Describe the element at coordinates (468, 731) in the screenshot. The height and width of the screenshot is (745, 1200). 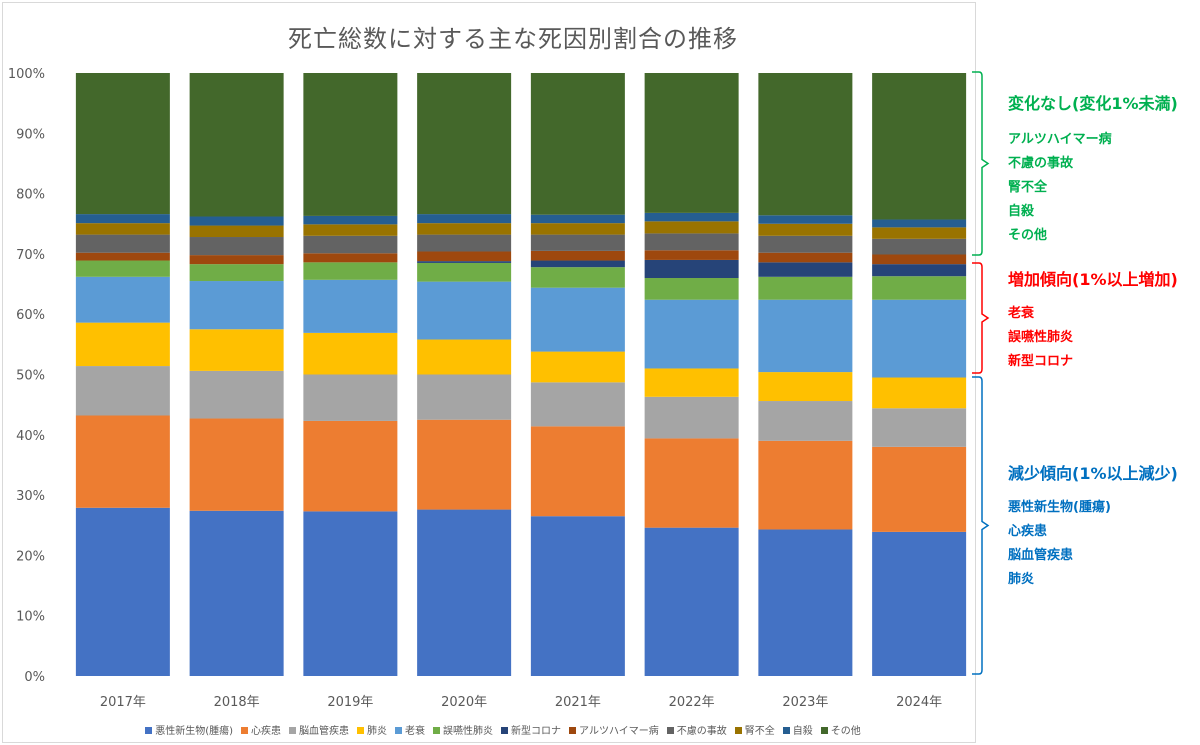
I see `legend-label: 誤嚥性肺炎` at that location.